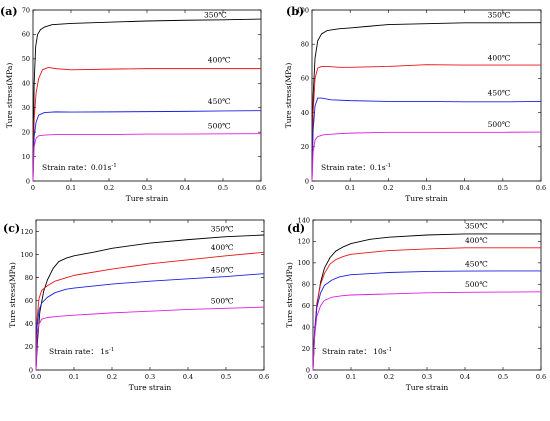 This screenshot has width=550, height=421. I want to click on strain-rate-annotation: Strain rate：0.1s-1, so click(356, 167).